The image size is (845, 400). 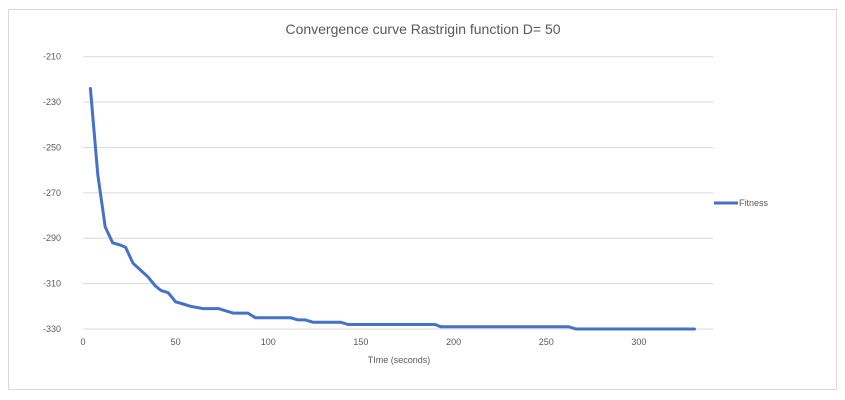 What do you see at coordinates (82, 342) in the screenshot?
I see `x-tick-label: 0` at bounding box center [82, 342].